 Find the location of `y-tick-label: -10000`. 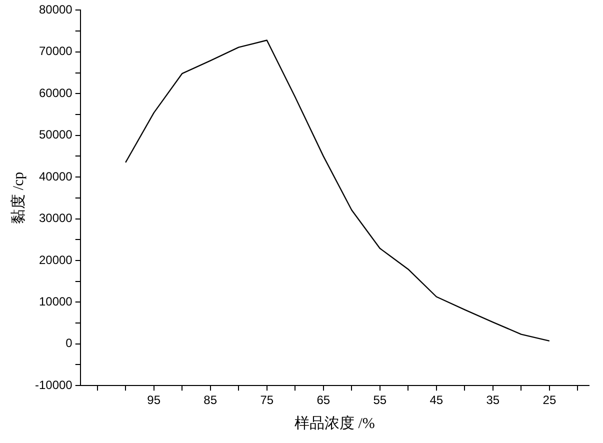

y-tick-label: -10000 is located at coordinates (53, 385).